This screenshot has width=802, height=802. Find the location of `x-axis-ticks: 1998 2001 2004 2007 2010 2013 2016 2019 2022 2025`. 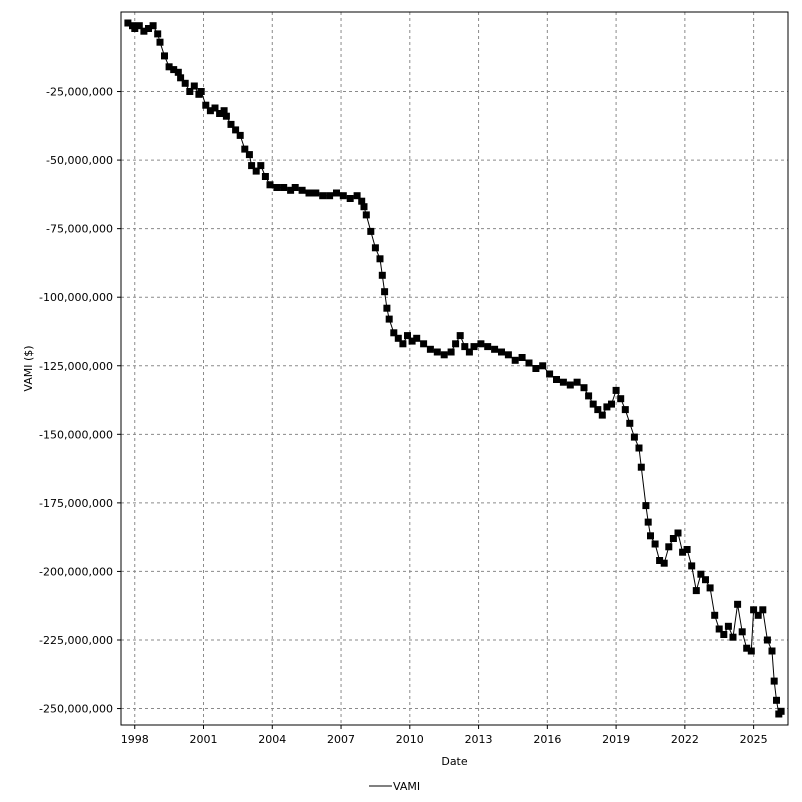

x-axis-ticks: 1998 2001 2004 2007 2010 2013 2016 2019 2022 2025 is located at coordinates (444, 735).